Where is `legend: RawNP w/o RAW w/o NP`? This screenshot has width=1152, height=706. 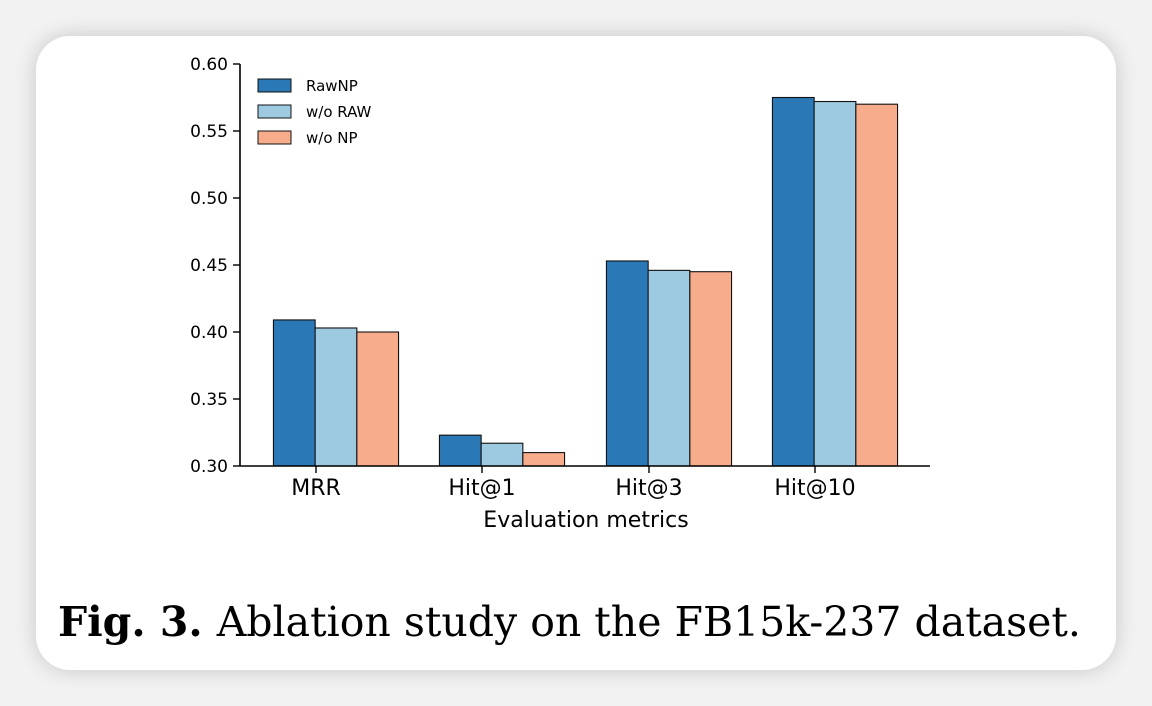
legend: RawNP w/o RAW w/o NP is located at coordinates (314, 112).